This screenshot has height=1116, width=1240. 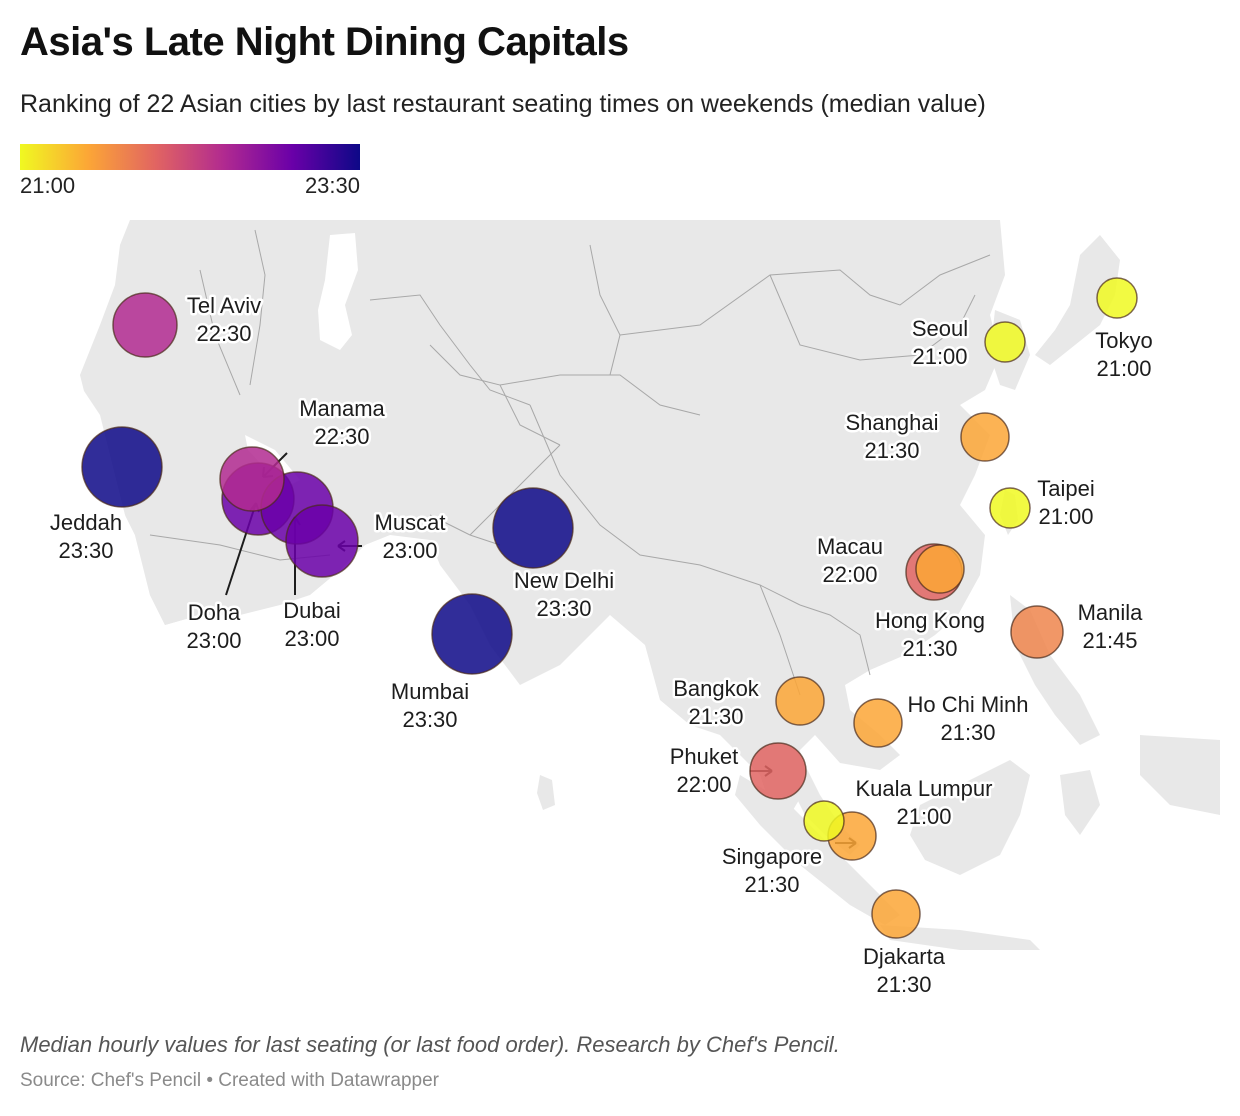 I want to click on city-label-manila: Manila 21:45, so click(x=1110, y=627).